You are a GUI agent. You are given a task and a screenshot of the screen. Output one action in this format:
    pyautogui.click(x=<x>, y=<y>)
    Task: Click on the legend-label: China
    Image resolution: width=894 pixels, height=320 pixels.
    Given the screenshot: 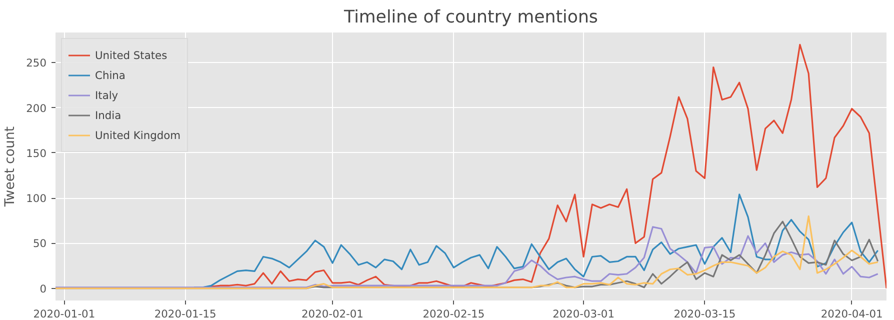 What is the action you would take?
    pyautogui.click(x=110, y=75)
    